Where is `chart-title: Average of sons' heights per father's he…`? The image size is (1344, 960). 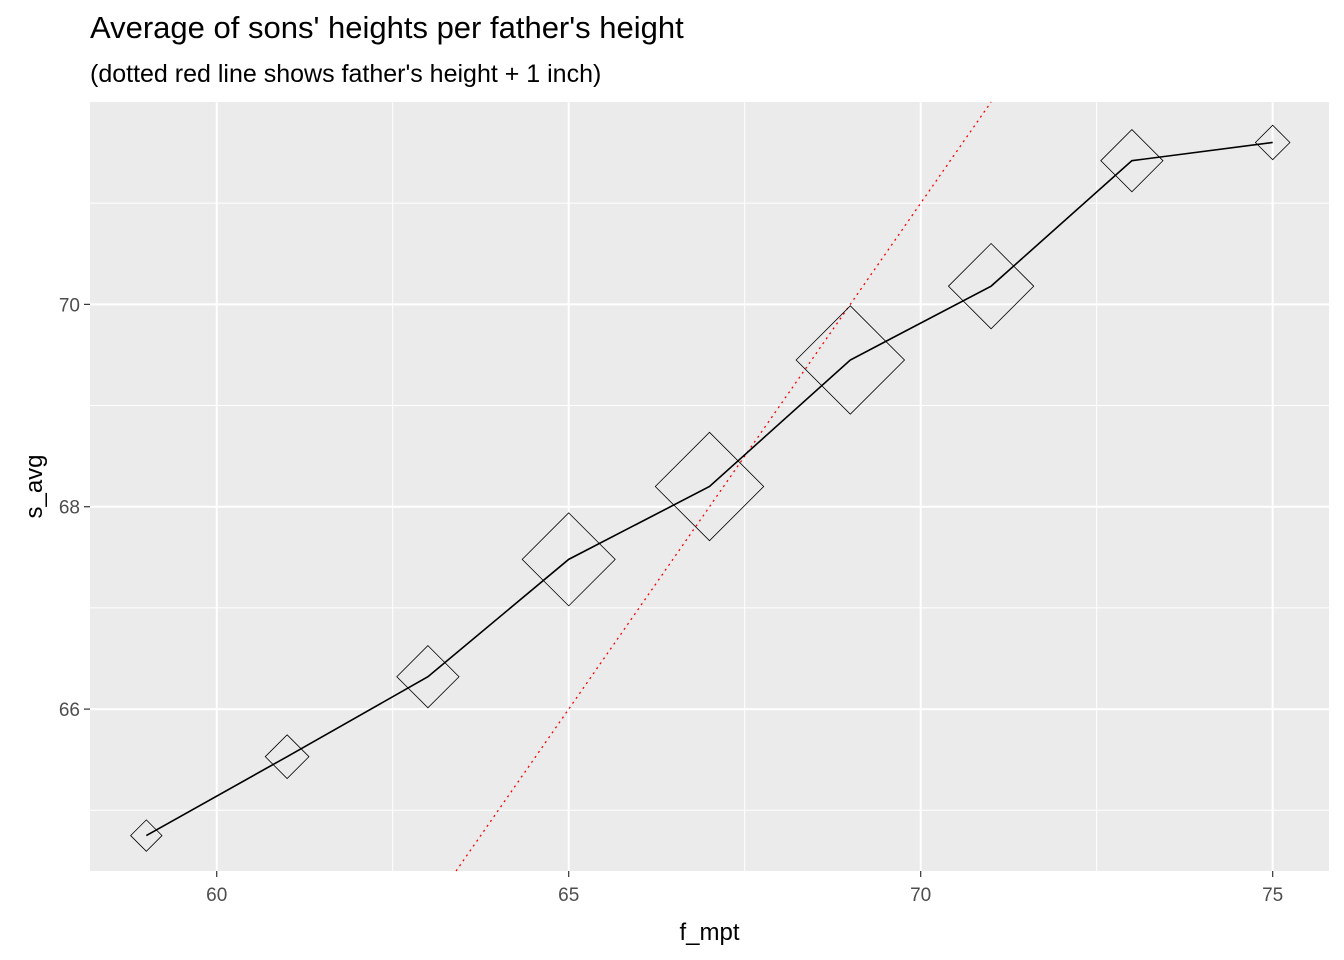 chart-title: Average of sons' heights per father's he… is located at coordinates (387, 27).